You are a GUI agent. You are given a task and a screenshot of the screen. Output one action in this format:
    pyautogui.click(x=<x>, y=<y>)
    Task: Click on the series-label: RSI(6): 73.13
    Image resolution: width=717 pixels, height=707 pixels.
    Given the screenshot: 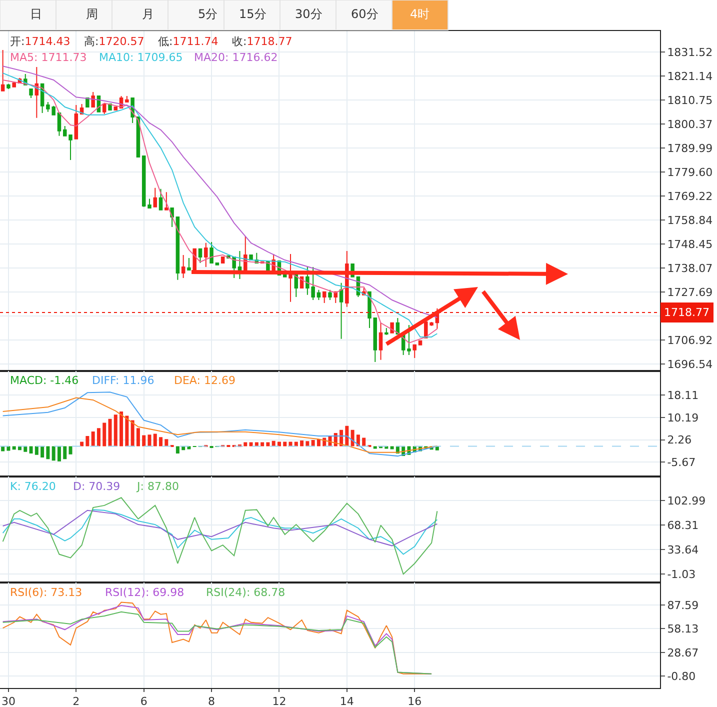 What is the action you would take?
    pyautogui.click(x=46, y=592)
    